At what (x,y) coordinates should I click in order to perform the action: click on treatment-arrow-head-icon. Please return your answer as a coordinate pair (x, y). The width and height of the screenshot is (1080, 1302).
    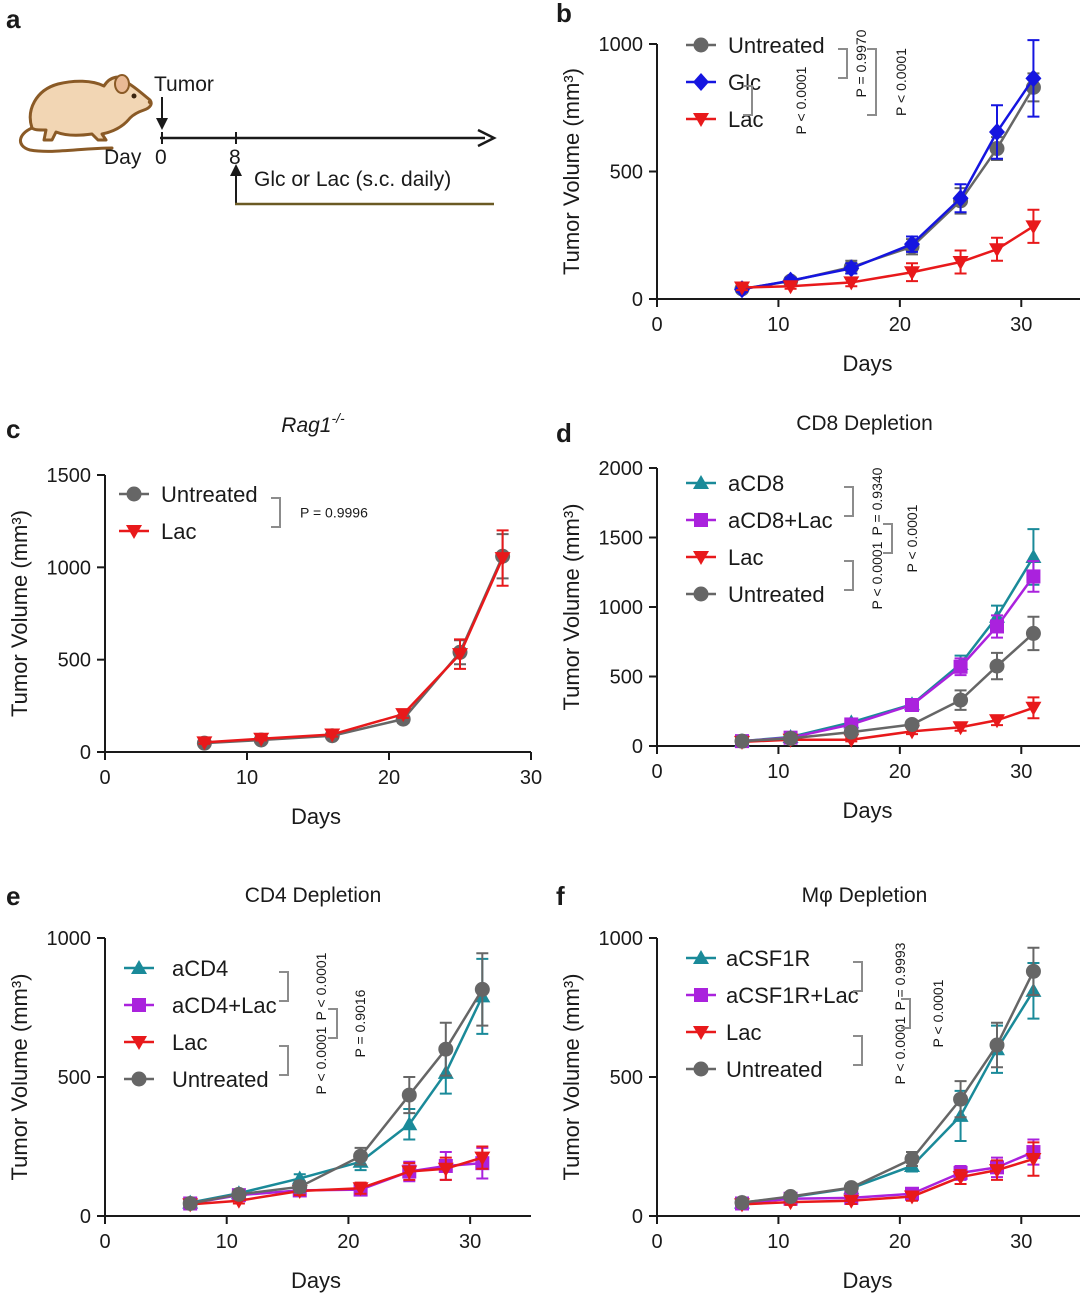
    Looking at the image, I should click on (236, 170).